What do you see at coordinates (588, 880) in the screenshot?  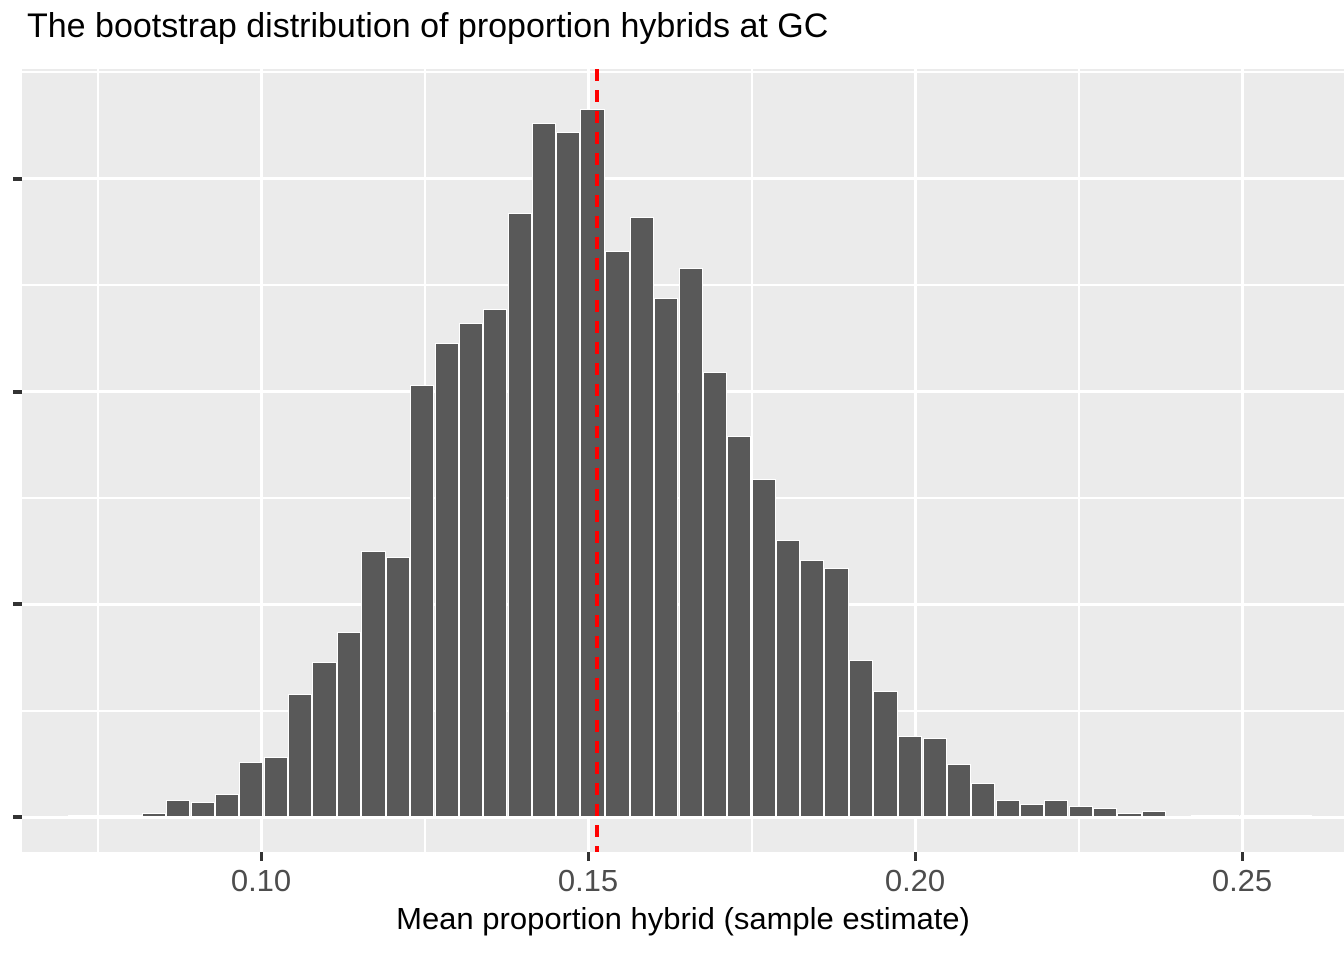 I see `x-tick-label: 0.15` at bounding box center [588, 880].